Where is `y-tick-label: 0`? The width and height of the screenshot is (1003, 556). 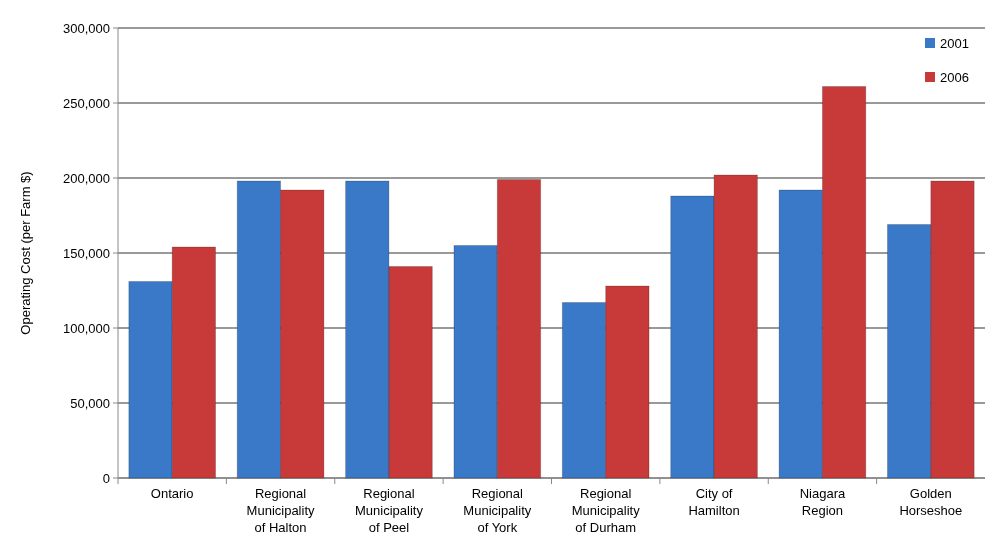 y-tick-label: 0 is located at coordinates (106, 478).